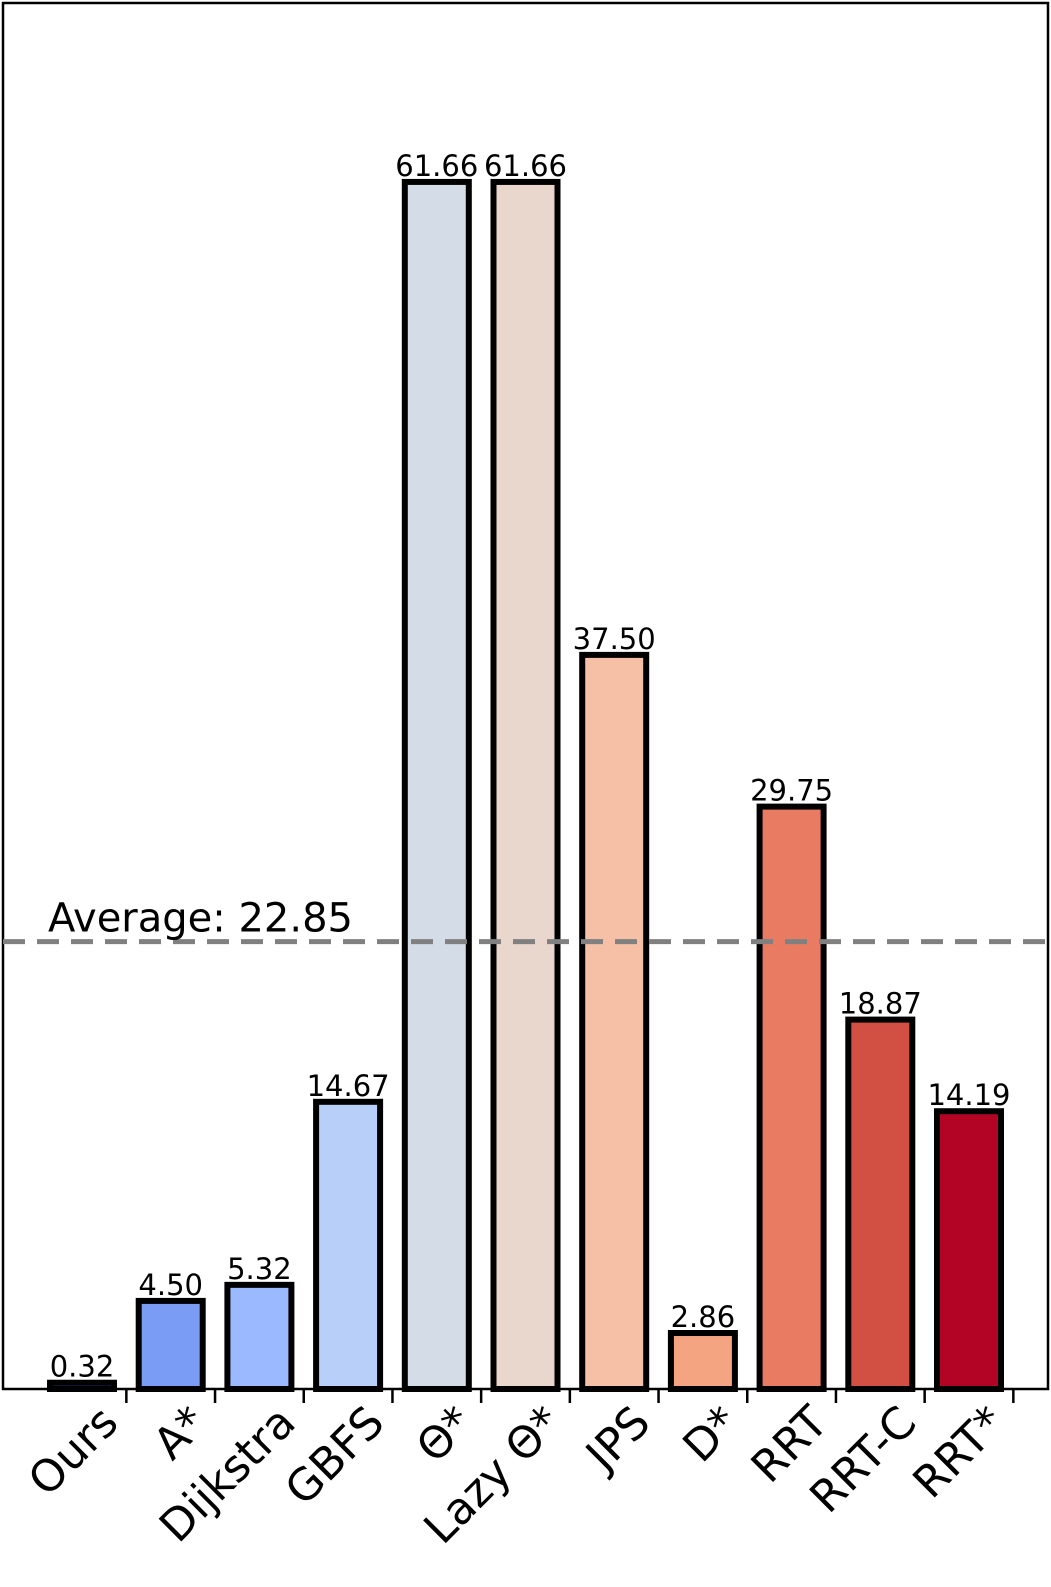 Image resolution: width=1051 pixels, height=1587 pixels. What do you see at coordinates (259, 1269) in the screenshot?
I see `bar-value-label: 5.32` at bounding box center [259, 1269].